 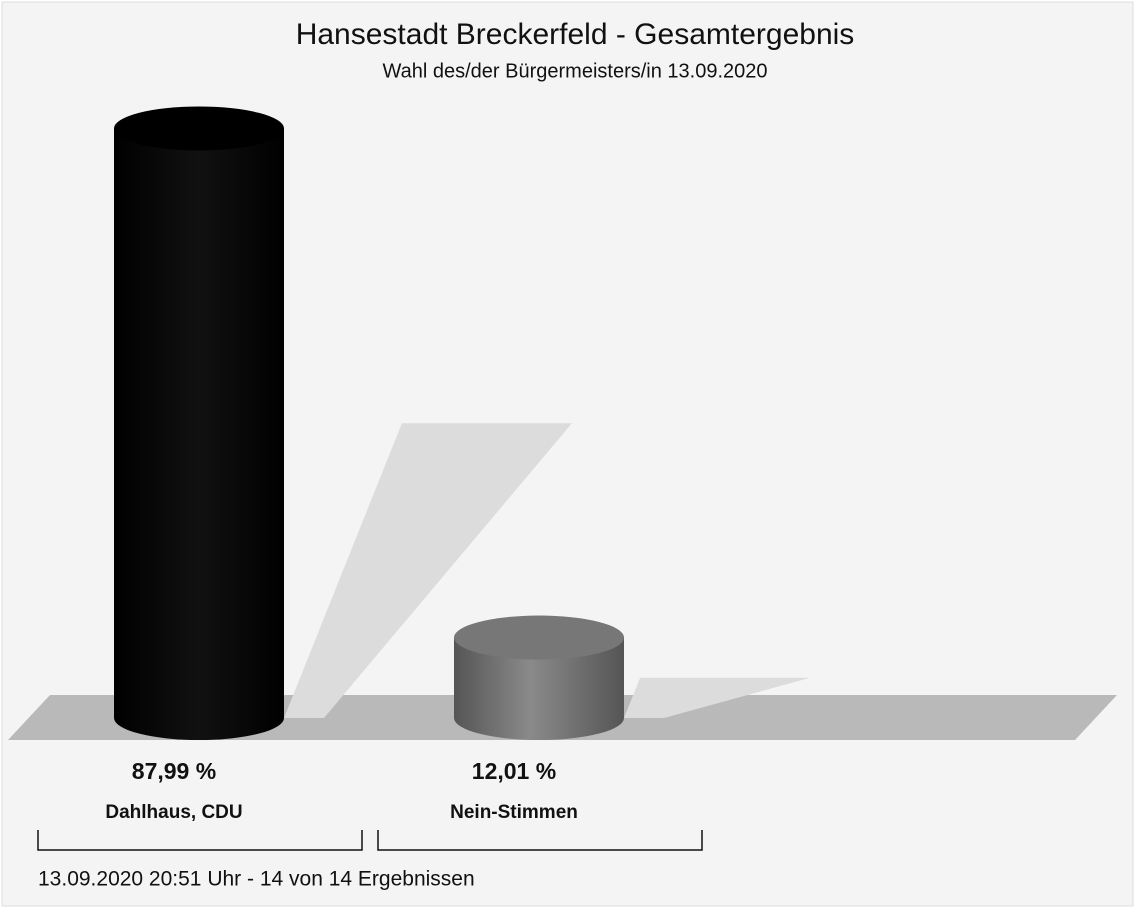 What do you see at coordinates (514, 812) in the screenshot?
I see `x-tick-label: Nein-Stimmen` at bounding box center [514, 812].